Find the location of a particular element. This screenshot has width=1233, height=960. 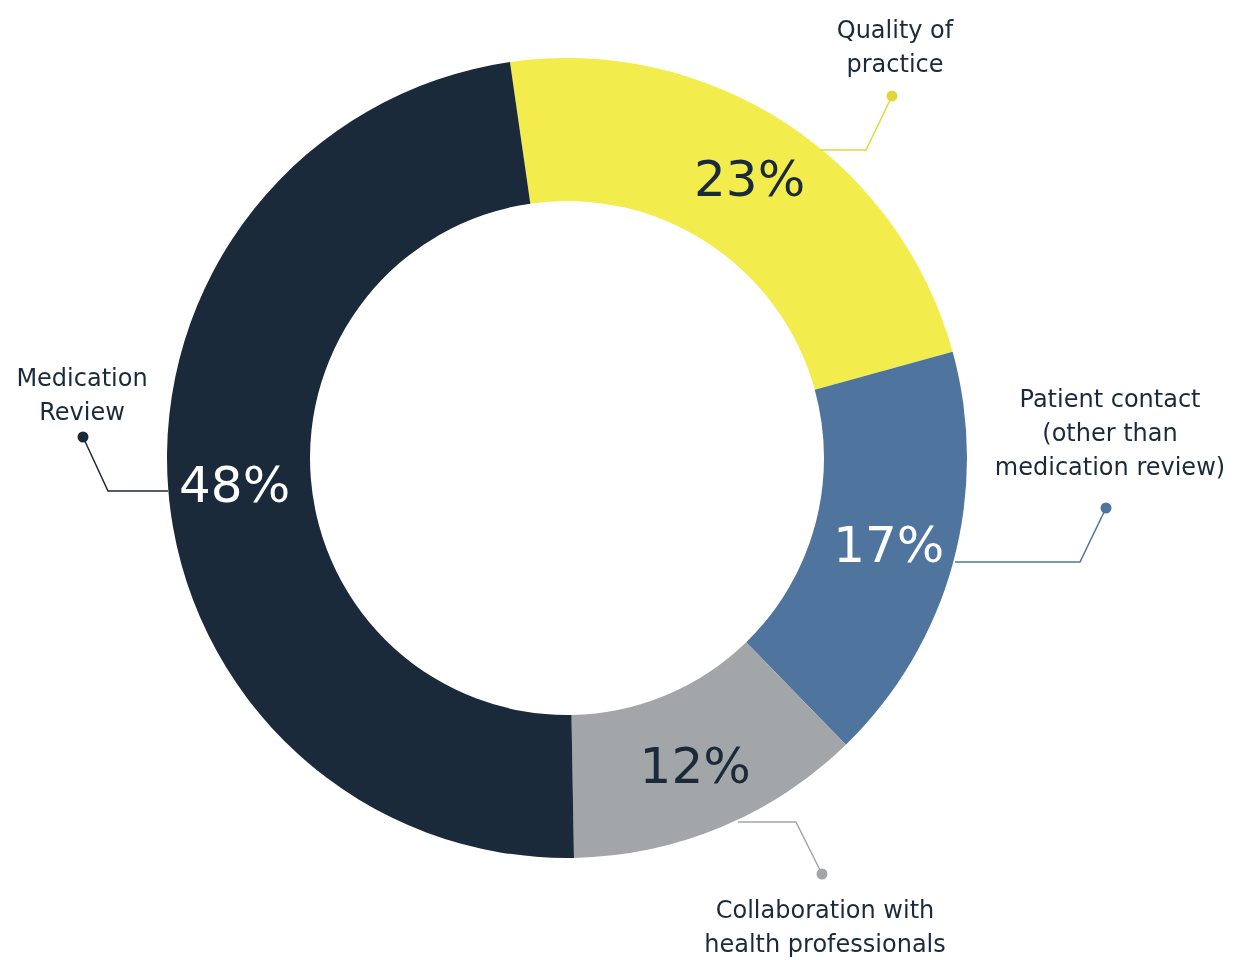

data-label: 12% is located at coordinates (695, 765).